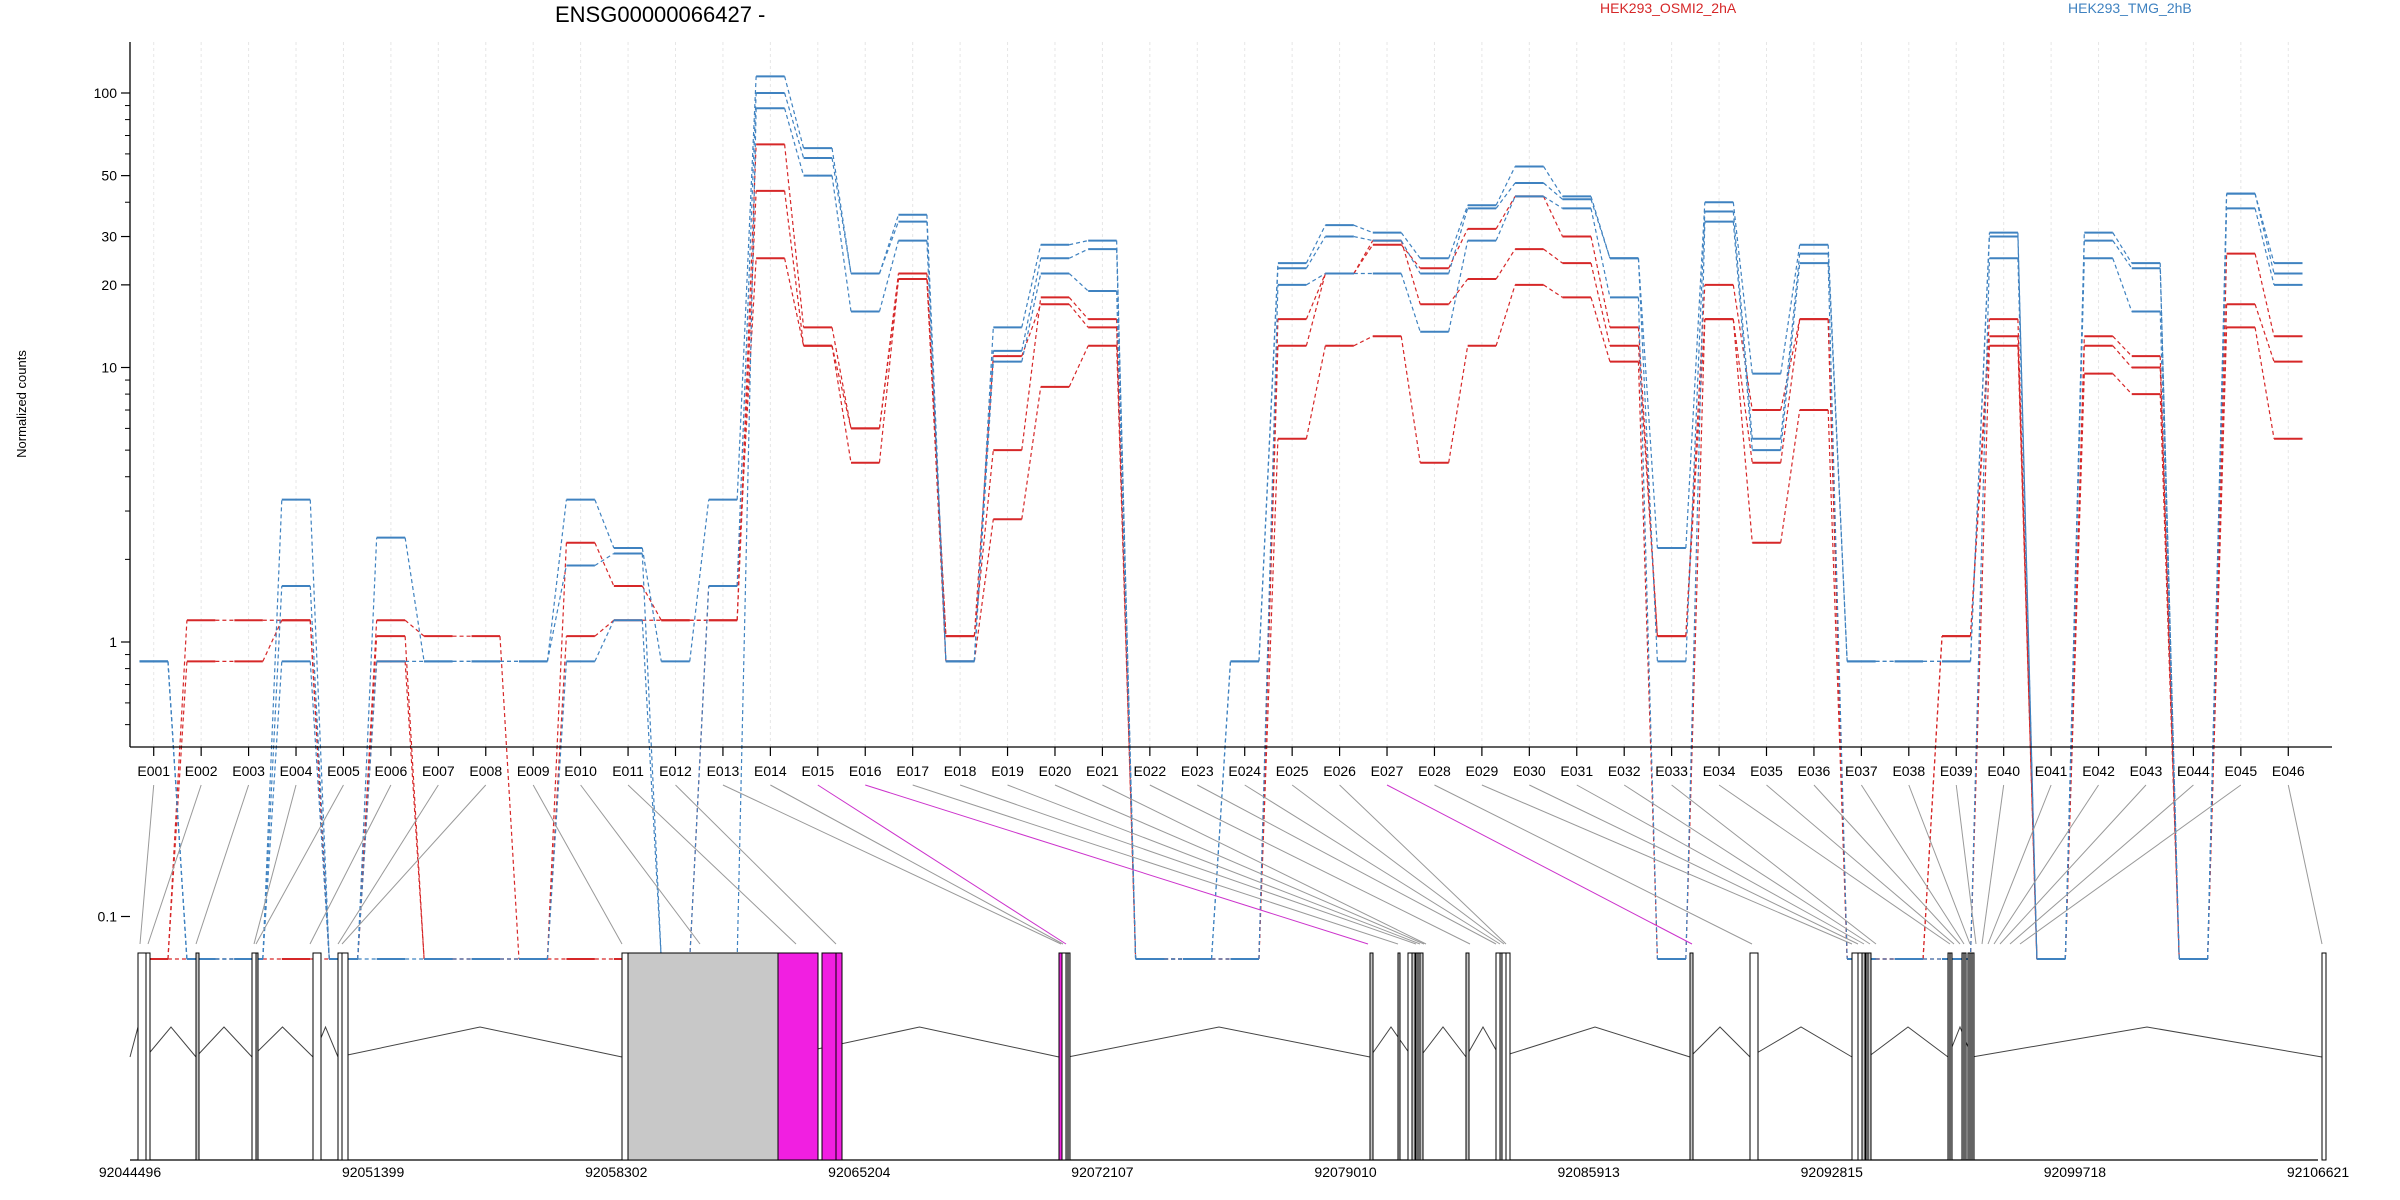 The image size is (2400, 1200). Describe the element at coordinates (2075, 1172) in the screenshot. I see `gene-coordinate-label: 92099718` at that location.